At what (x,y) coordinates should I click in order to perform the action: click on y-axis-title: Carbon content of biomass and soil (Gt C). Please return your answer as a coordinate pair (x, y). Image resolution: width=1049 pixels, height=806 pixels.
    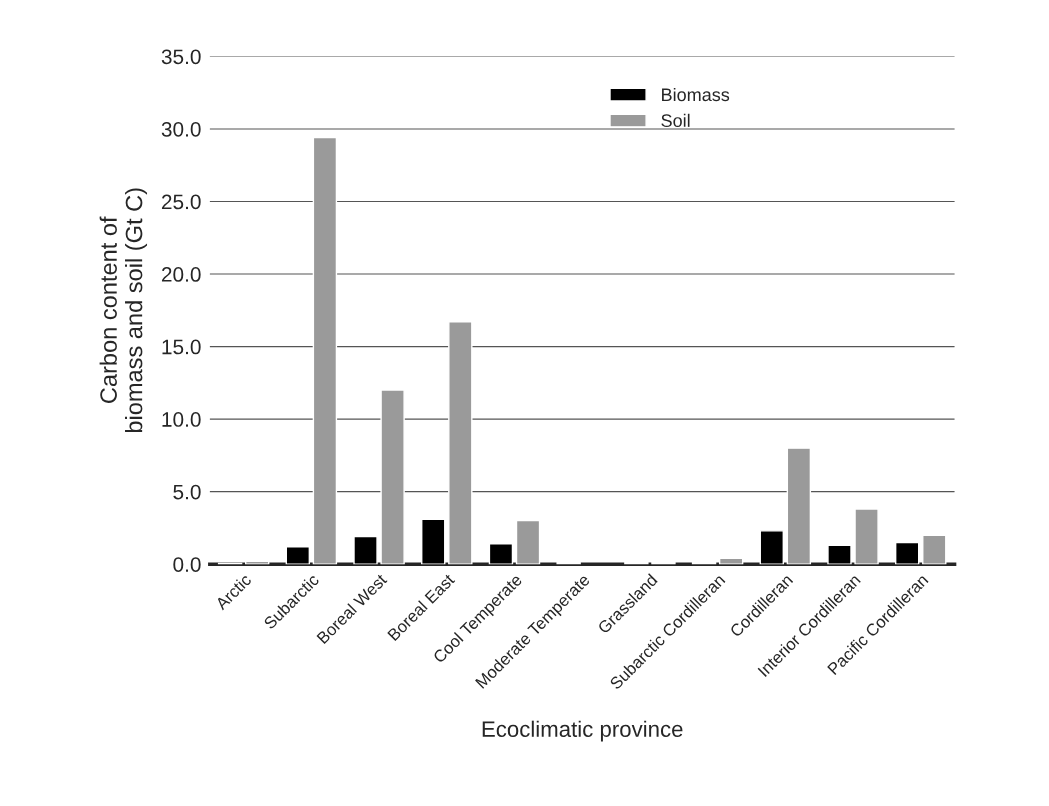
    Looking at the image, I should click on (123, 310).